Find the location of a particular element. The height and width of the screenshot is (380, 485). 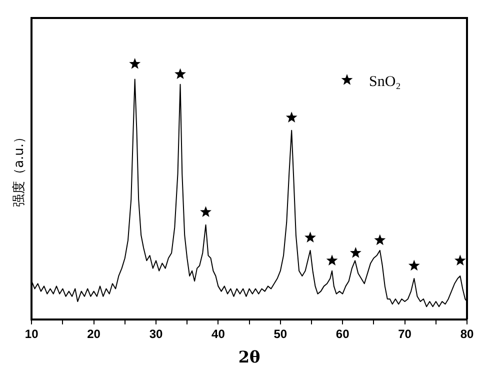

x-axis-title: 2θ is located at coordinates (249, 357).